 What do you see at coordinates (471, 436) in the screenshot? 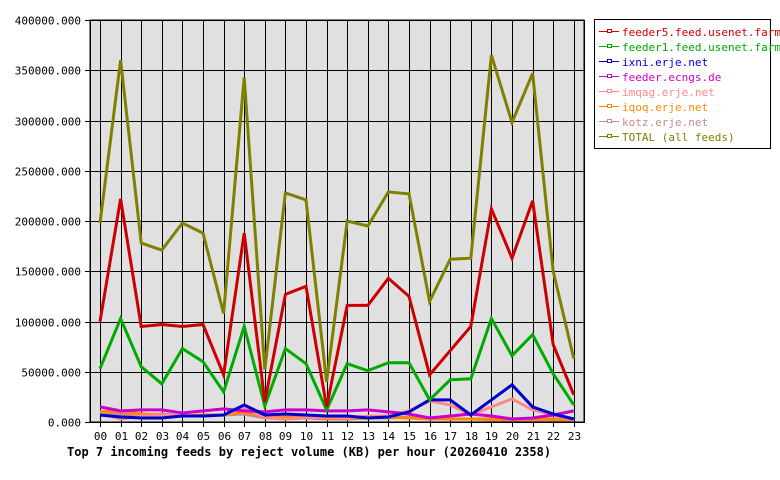
I see `x-tick-label: 18` at bounding box center [471, 436].